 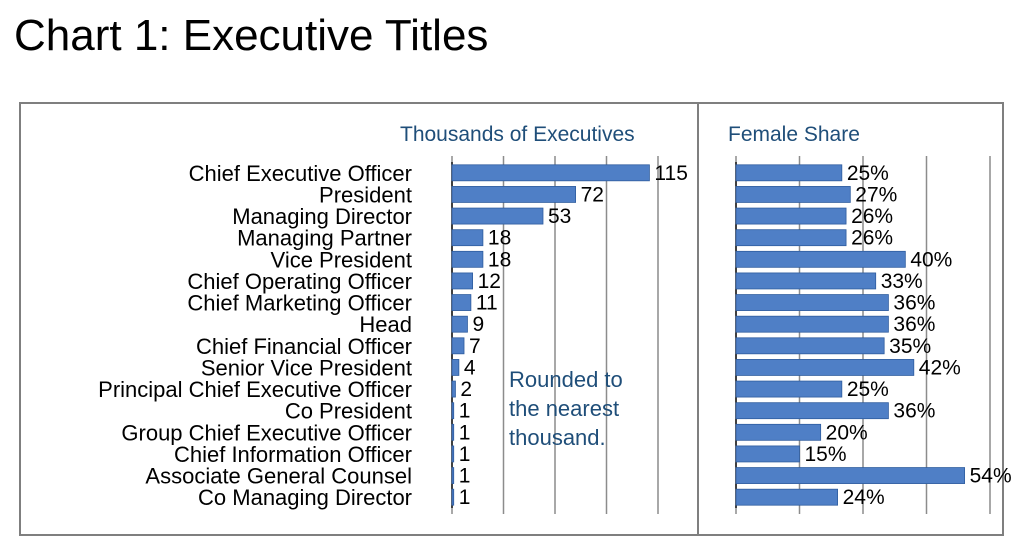 What do you see at coordinates (293, 454) in the screenshot?
I see `category-label: Chief Information Officer` at bounding box center [293, 454].